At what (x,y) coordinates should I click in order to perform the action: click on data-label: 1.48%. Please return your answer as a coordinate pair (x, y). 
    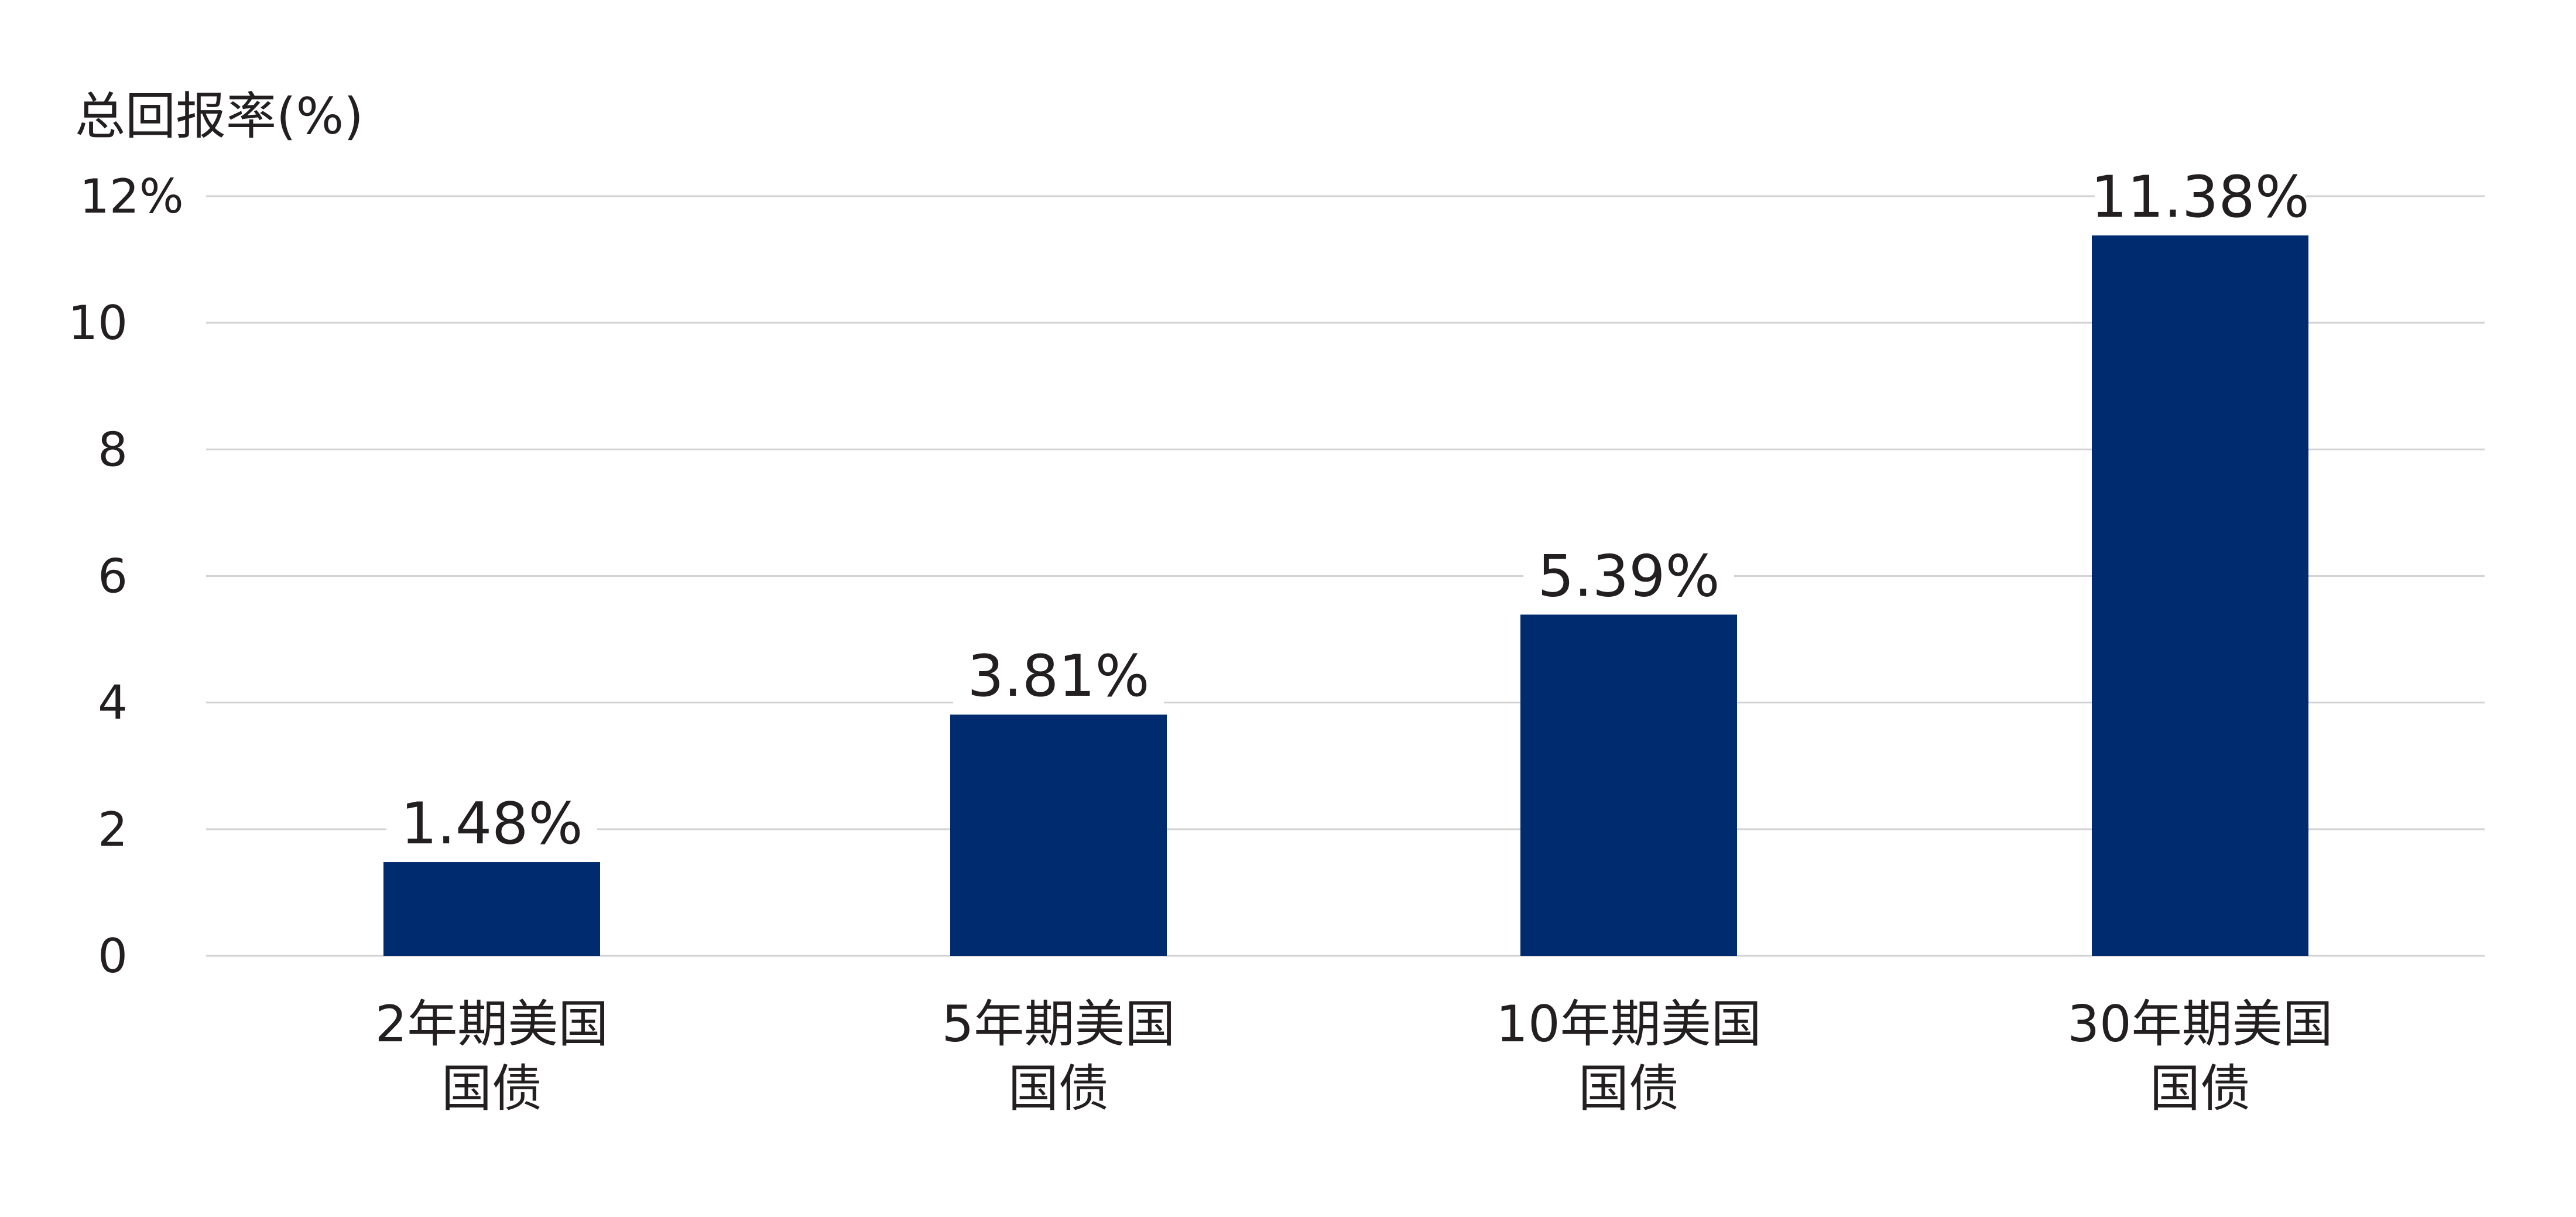
    Looking at the image, I should click on (491, 824).